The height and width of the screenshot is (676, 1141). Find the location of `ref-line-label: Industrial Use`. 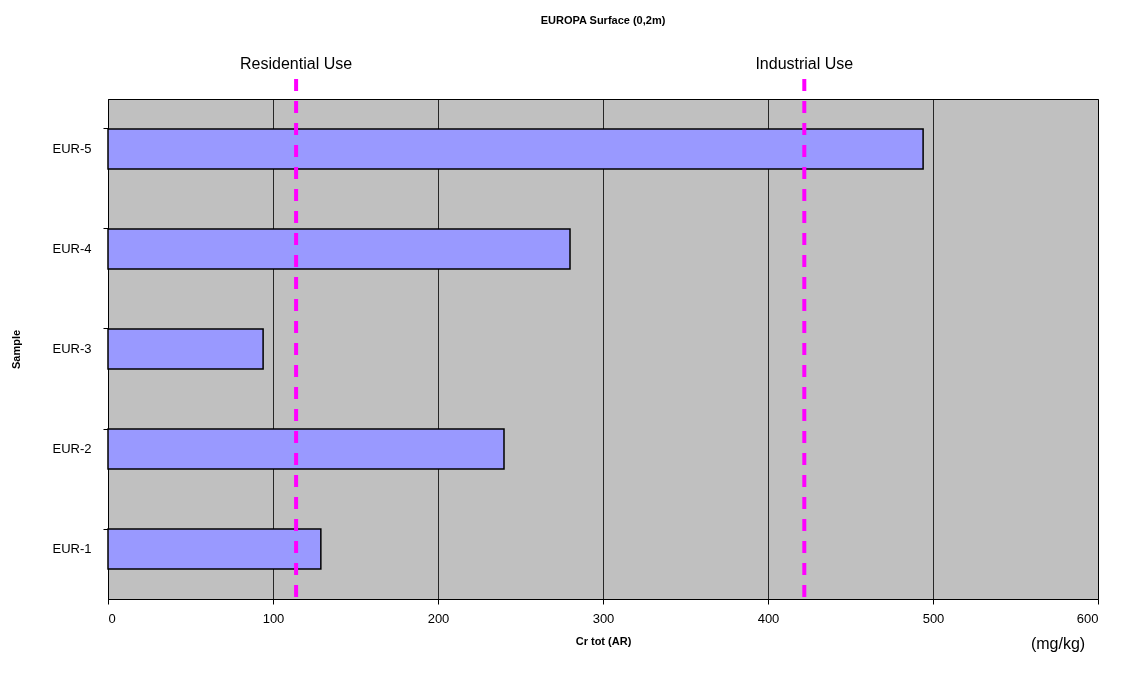

ref-line-label: Industrial Use is located at coordinates (804, 63).